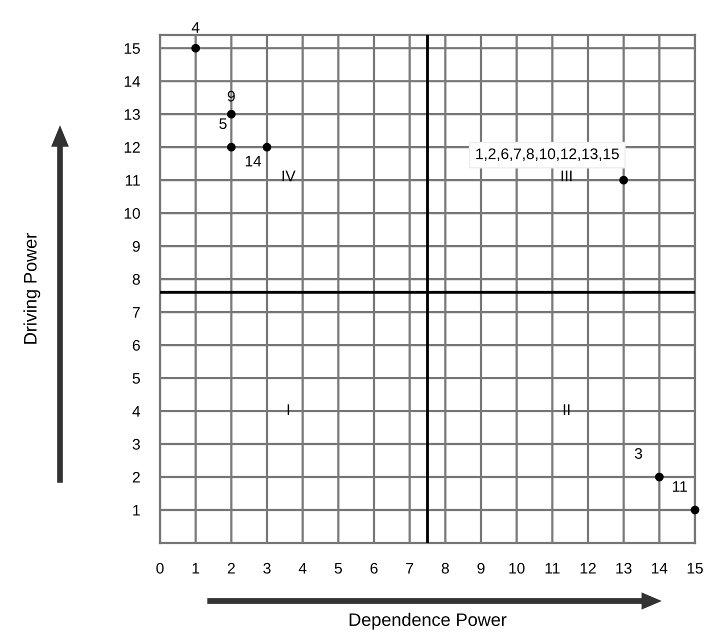 The height and width of the screenshot is (635, 710). I want to click on annotation: 3, so click(638, 453).